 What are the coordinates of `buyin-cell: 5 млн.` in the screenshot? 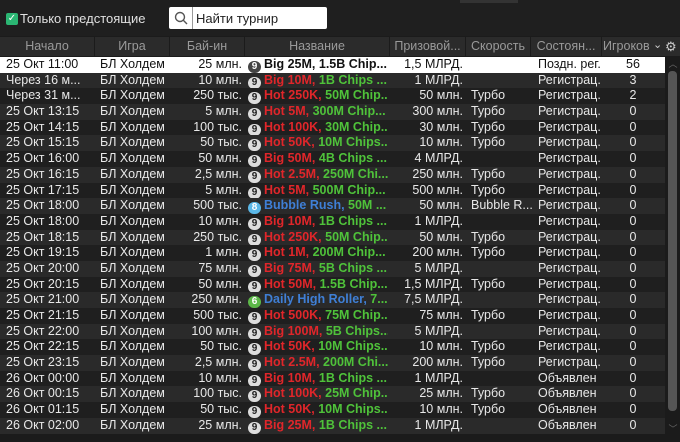 It's located at (223, 189).